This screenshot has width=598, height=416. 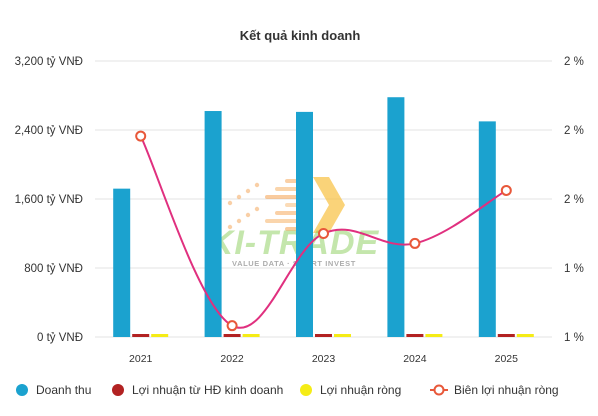 What do you see at coordinates (160, 335) in the screenshot?
I see `bar-l-i-nhu-n-r-ng-2021` at bounding box center [160, 335].